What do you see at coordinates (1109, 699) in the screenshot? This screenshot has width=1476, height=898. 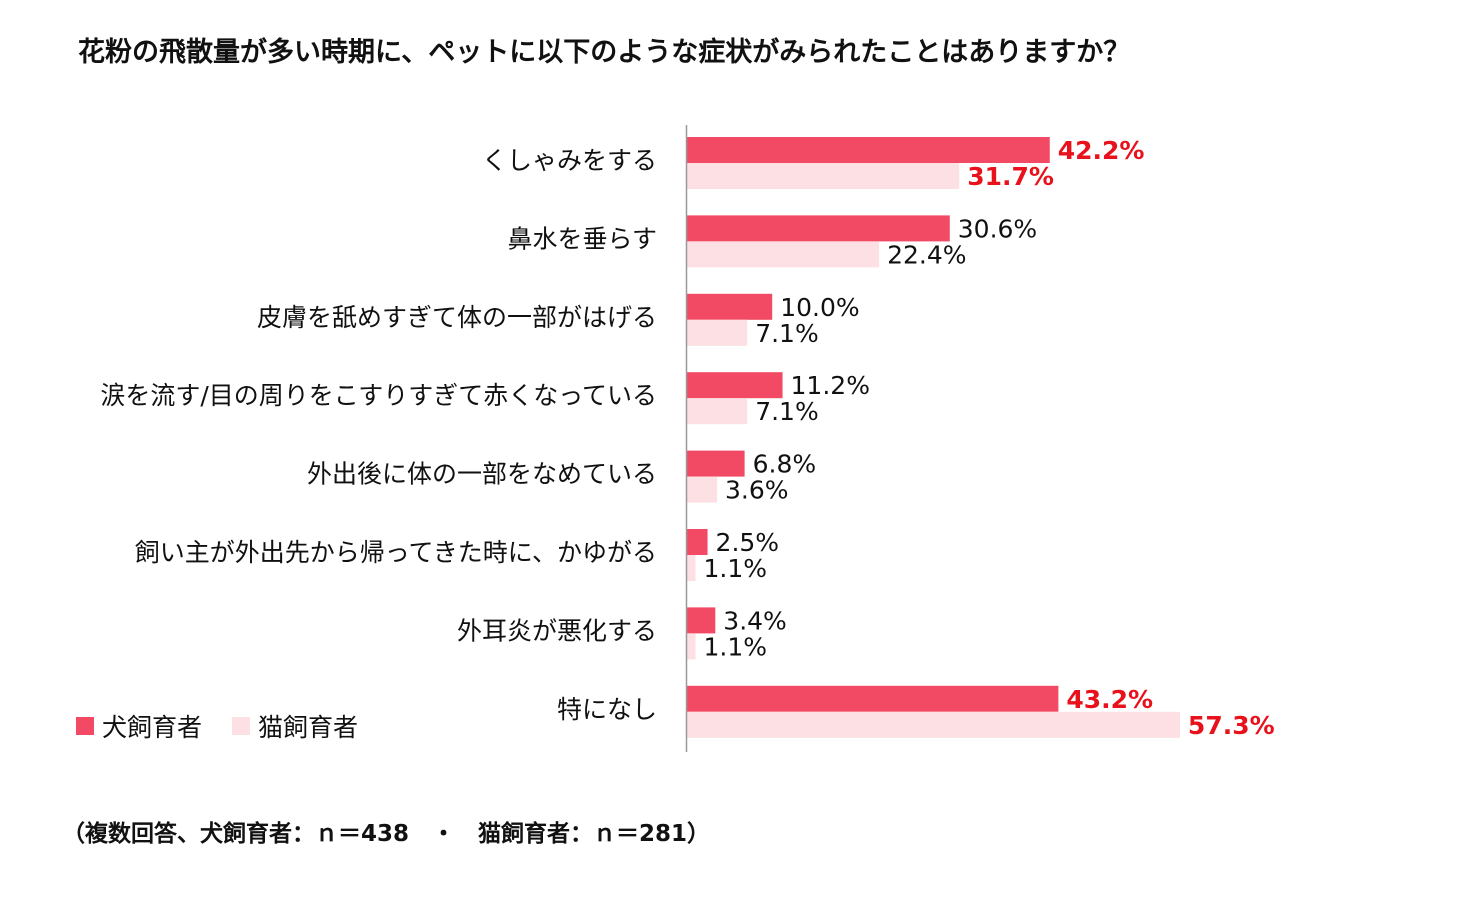 I see `dog-value-label: 43.2%` at bounding box center [1109, 699].